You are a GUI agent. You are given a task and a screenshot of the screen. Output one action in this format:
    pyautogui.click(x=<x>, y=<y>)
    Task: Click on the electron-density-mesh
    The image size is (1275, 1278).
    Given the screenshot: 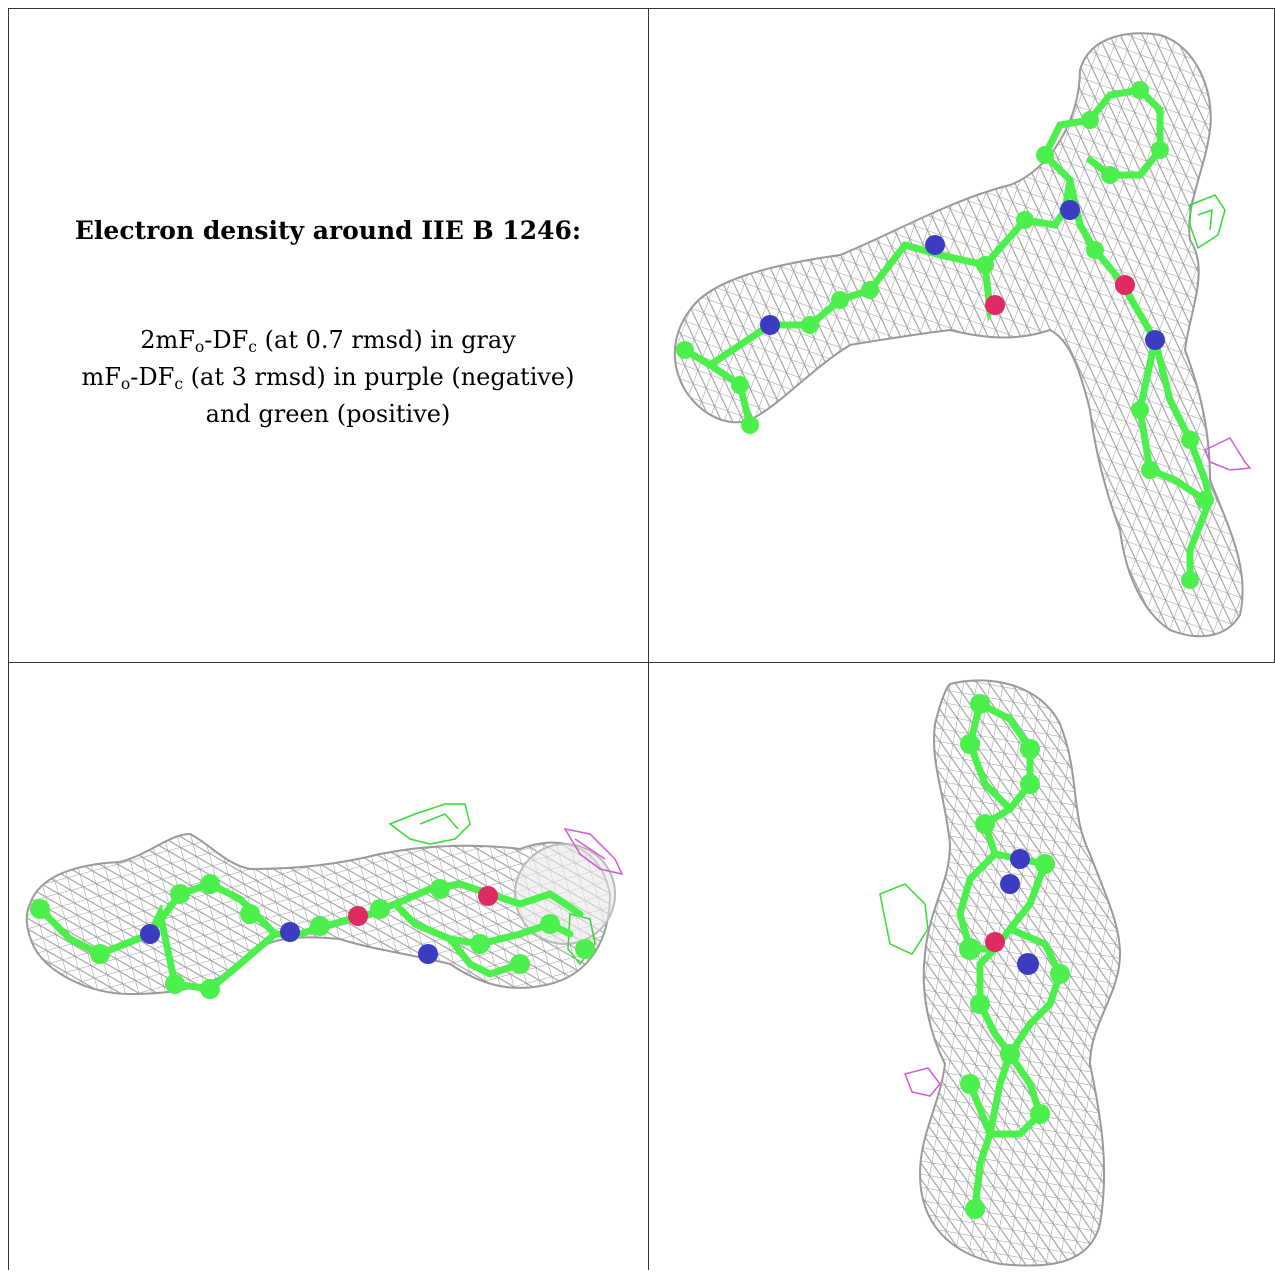 What is the action you would take?
    pyautogui.click(x=1020, y=973)
    